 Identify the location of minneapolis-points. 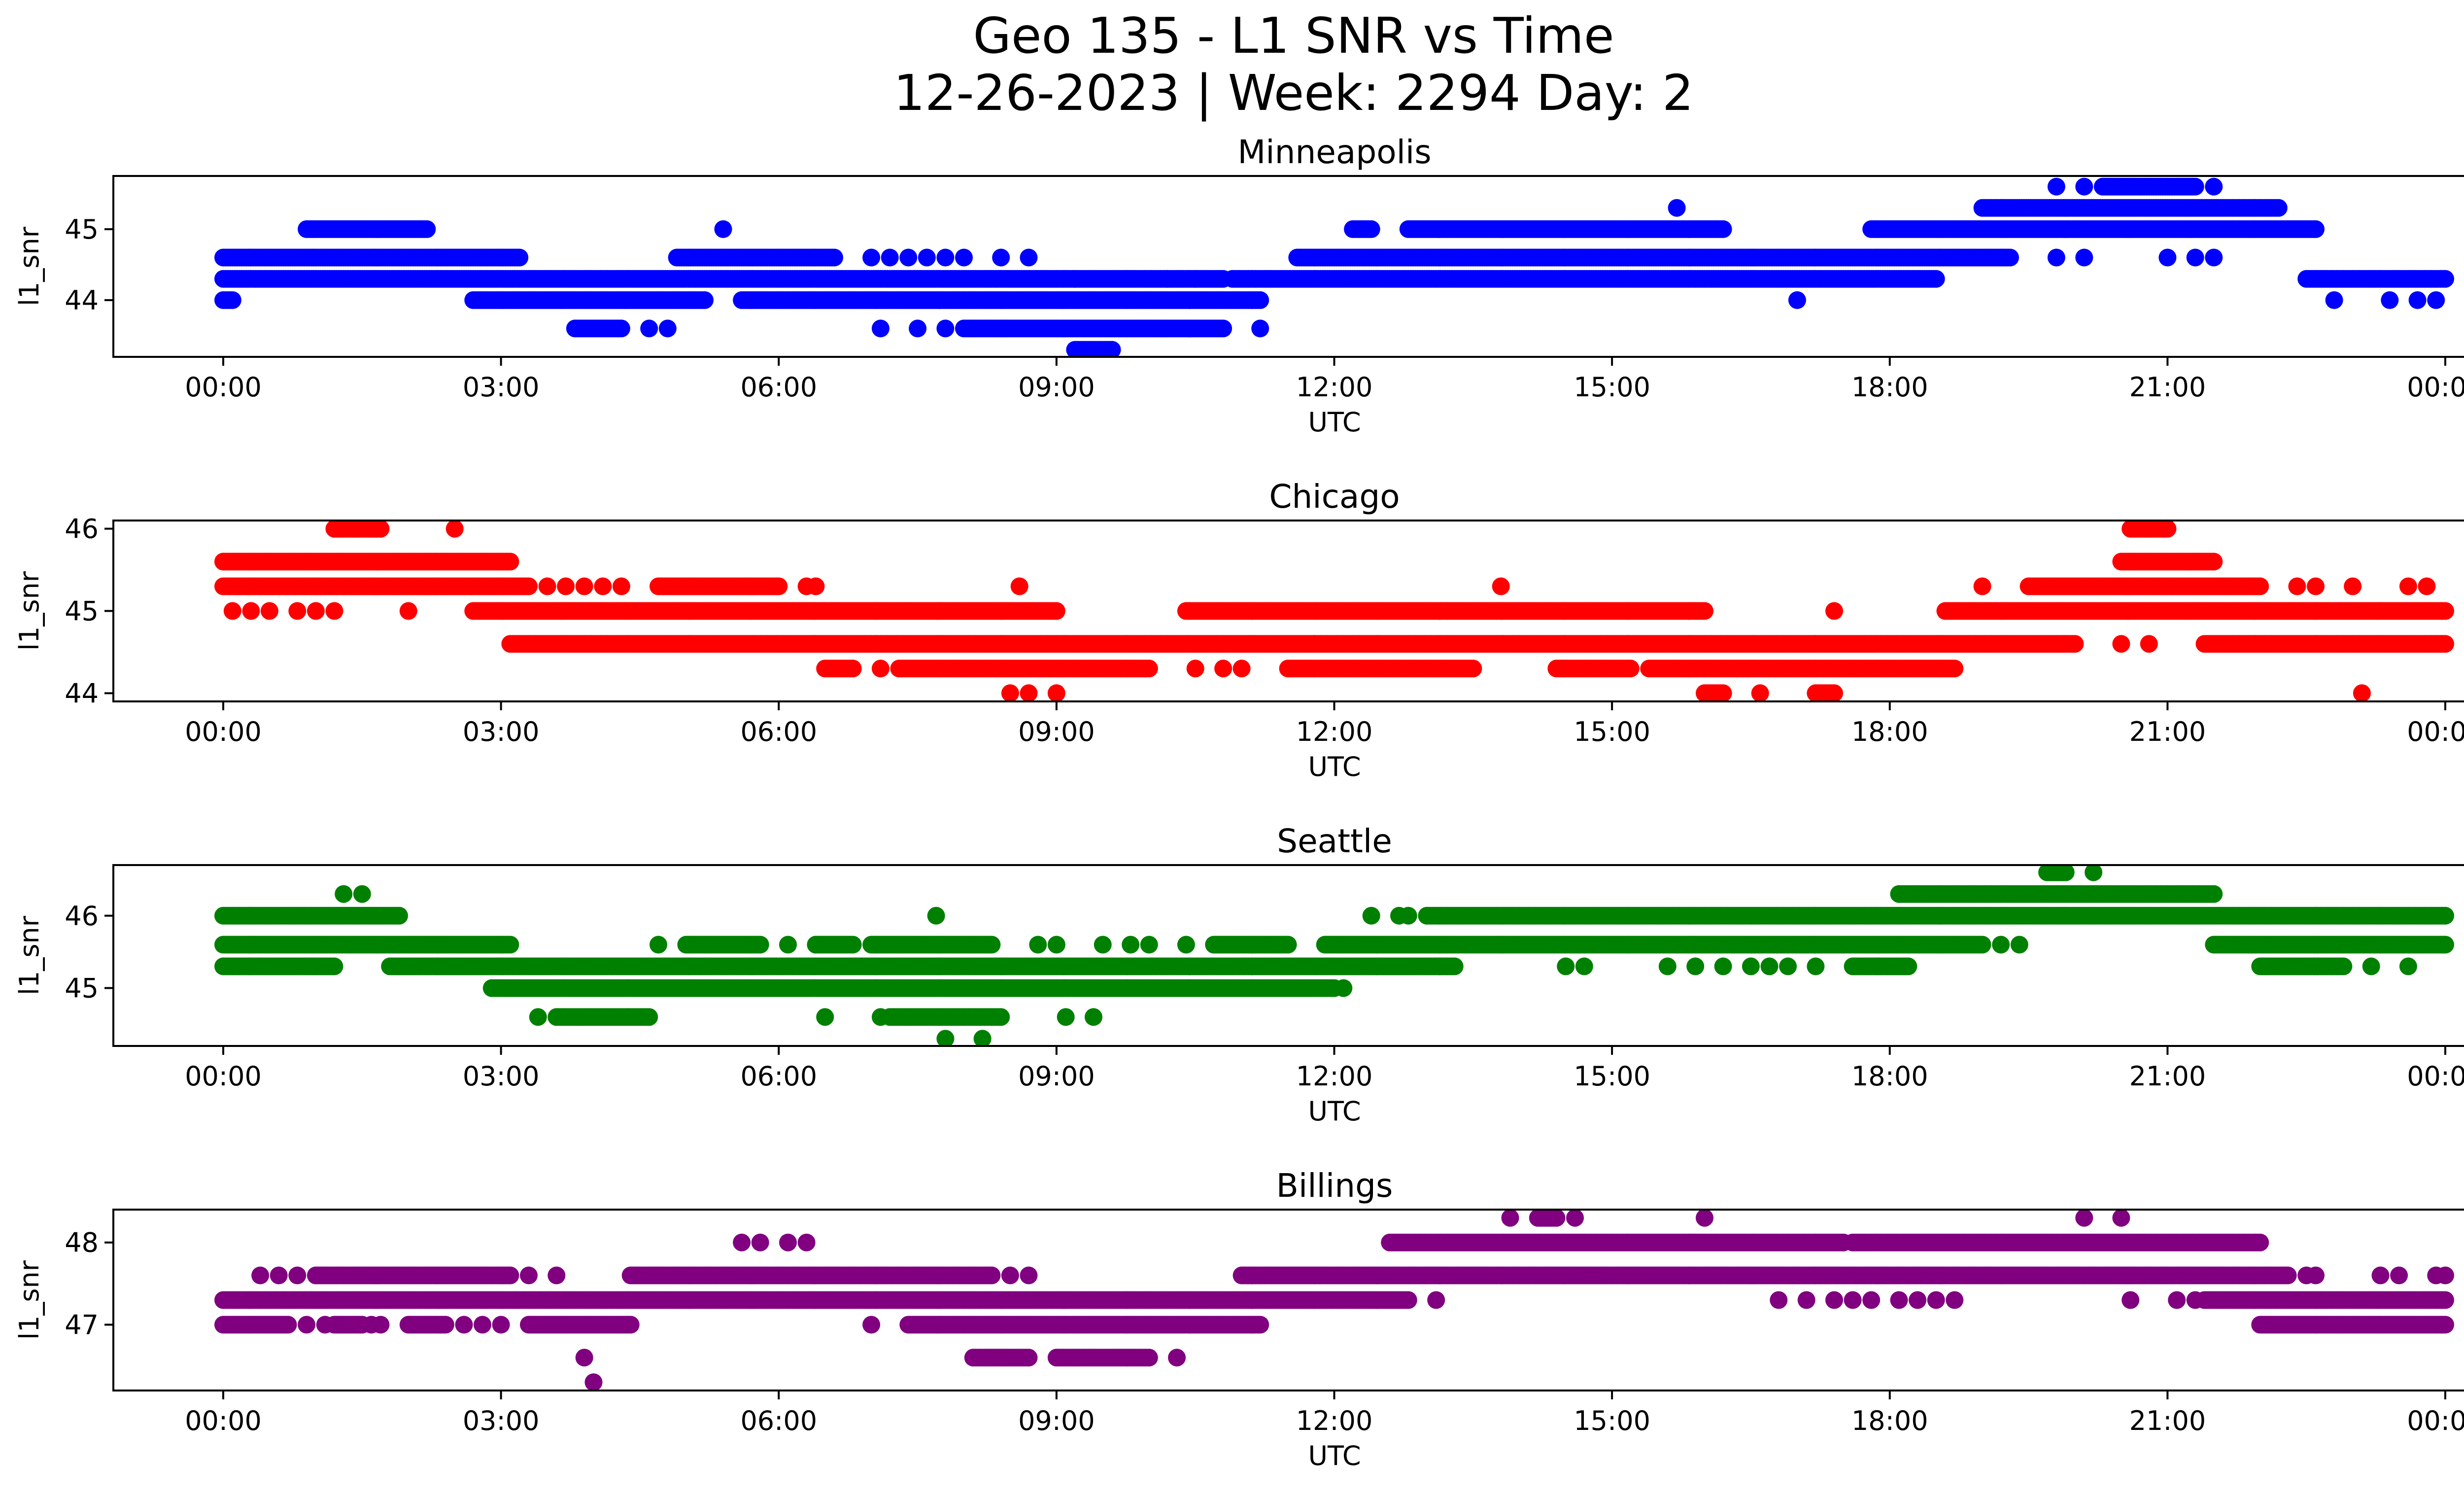
(1334, 267).